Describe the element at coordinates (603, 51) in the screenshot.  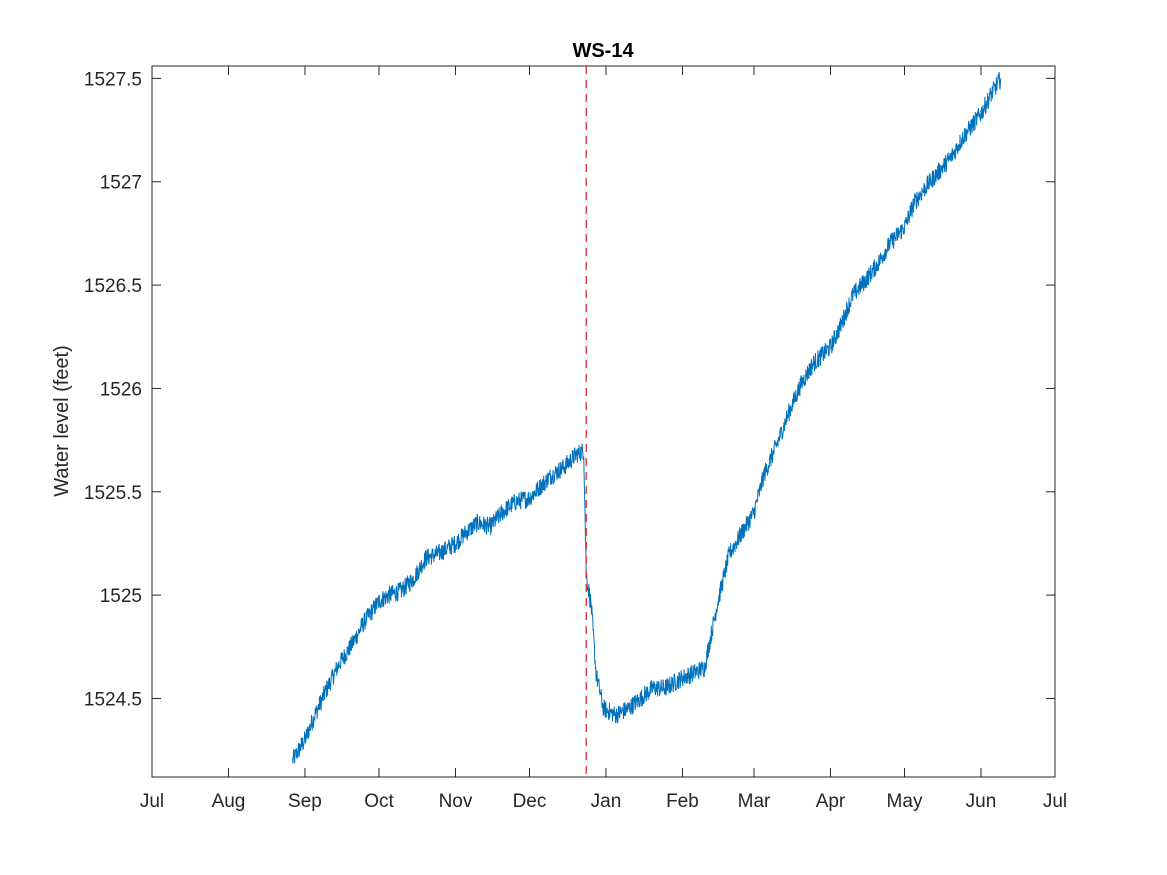
I see `chart-title: WS-14` at that location.